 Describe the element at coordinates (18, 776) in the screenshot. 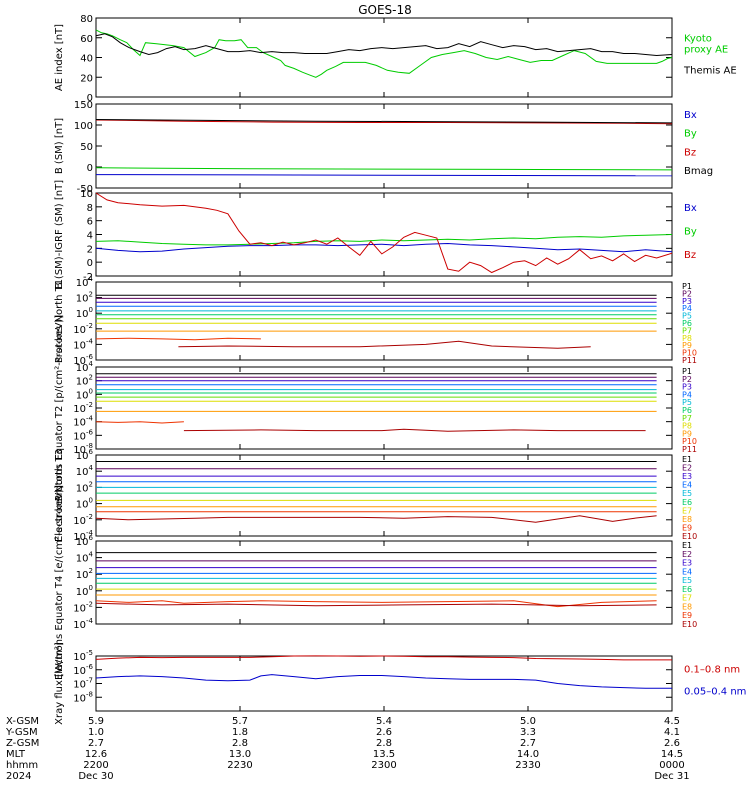

I see `row-label-year: 2024` at that location.